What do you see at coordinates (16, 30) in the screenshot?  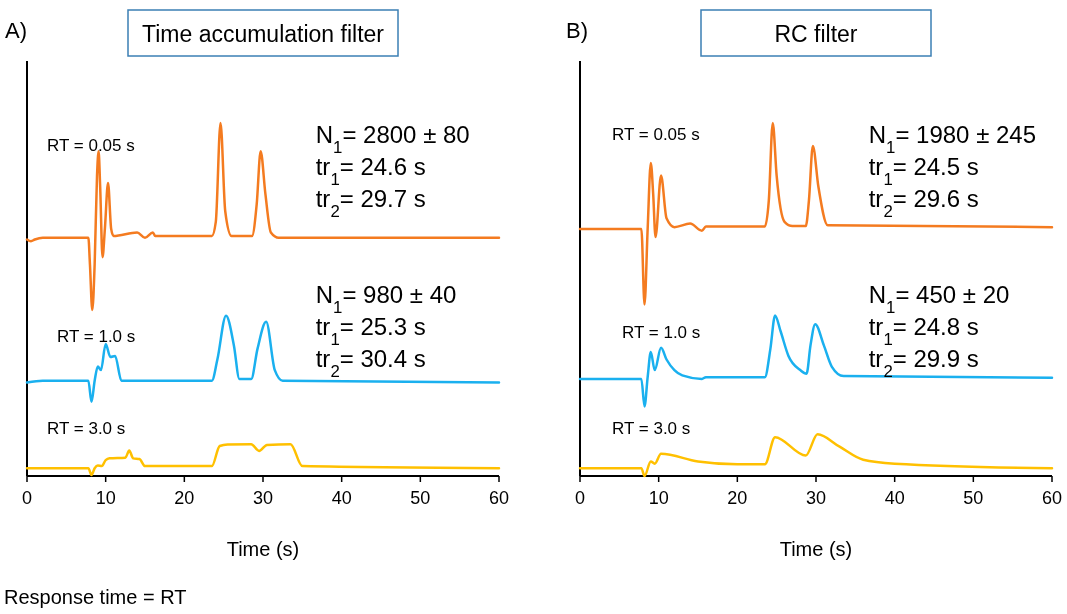 I see `text: A)` at bounding box center [16, 30].